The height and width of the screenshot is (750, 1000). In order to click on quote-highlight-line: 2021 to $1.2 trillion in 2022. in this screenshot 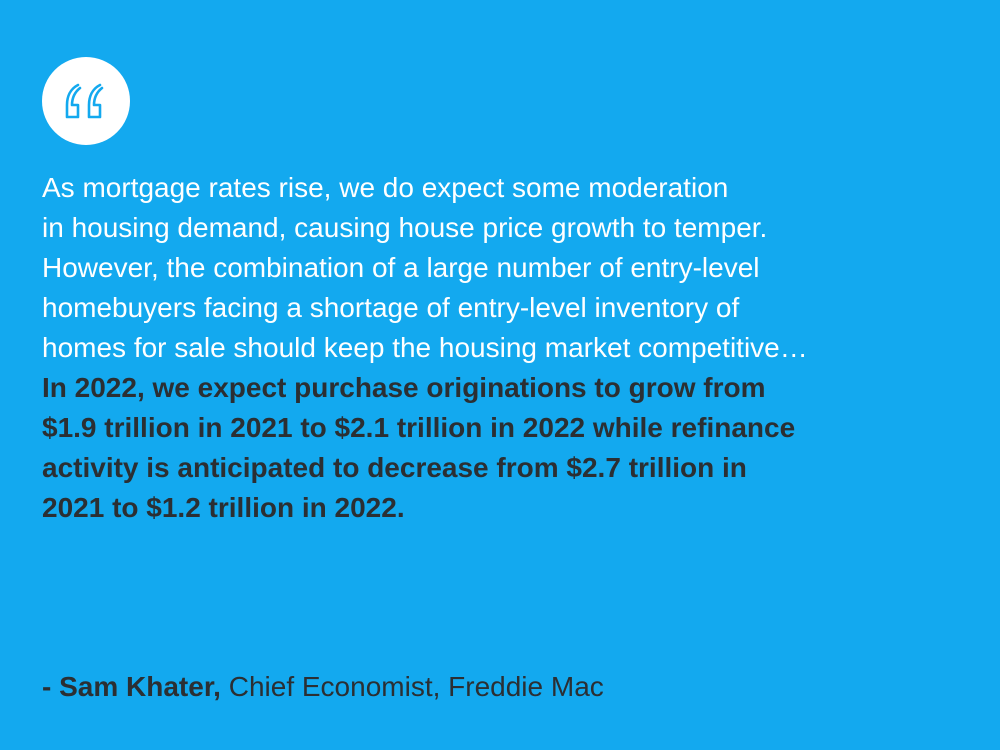, I will do `click(223, 507)`.